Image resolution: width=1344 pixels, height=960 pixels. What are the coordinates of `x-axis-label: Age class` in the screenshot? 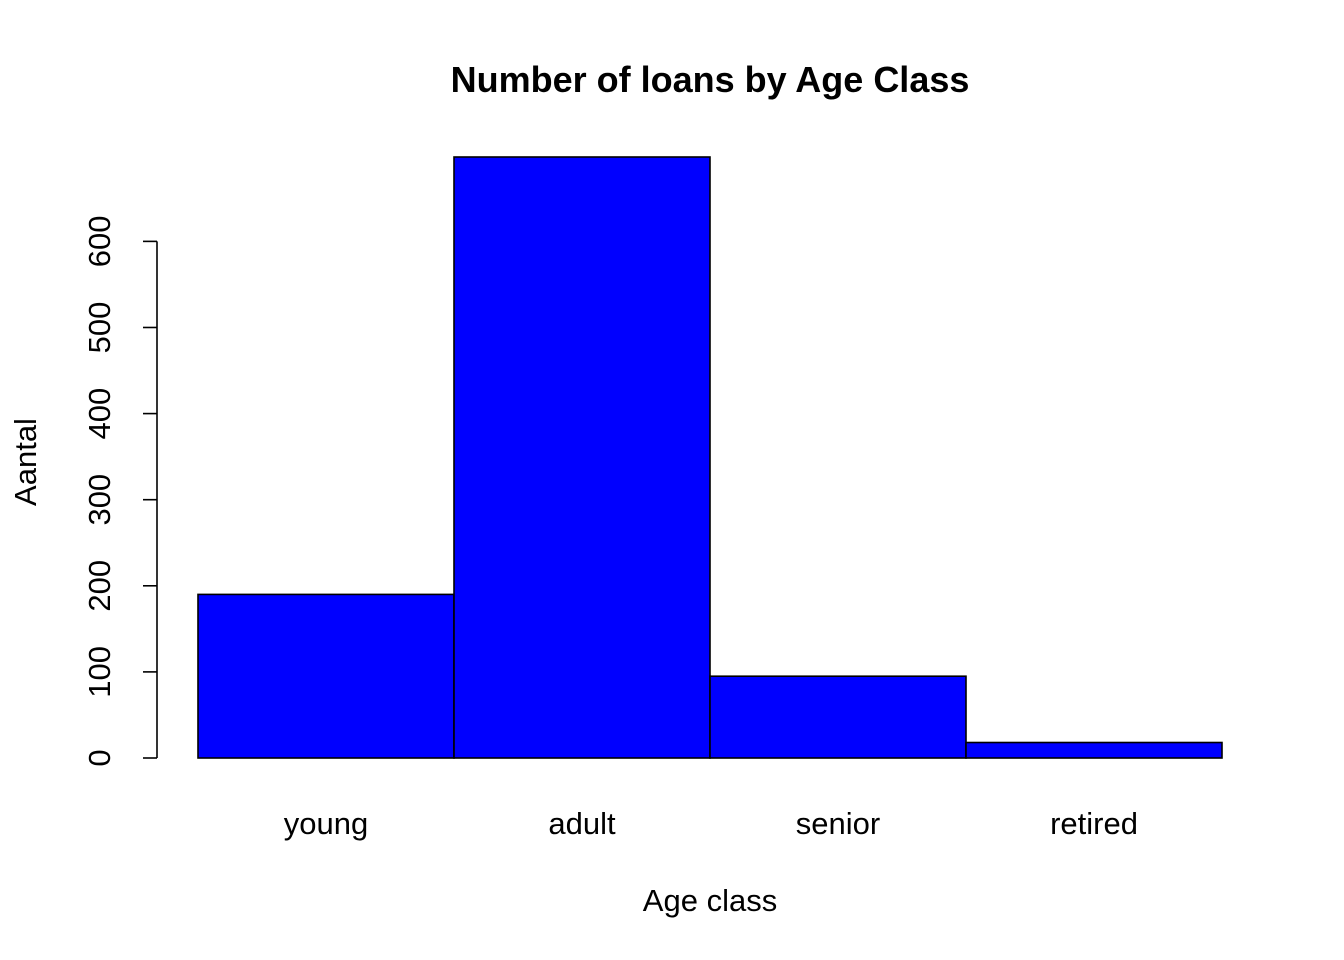 It's located at (710, 900).